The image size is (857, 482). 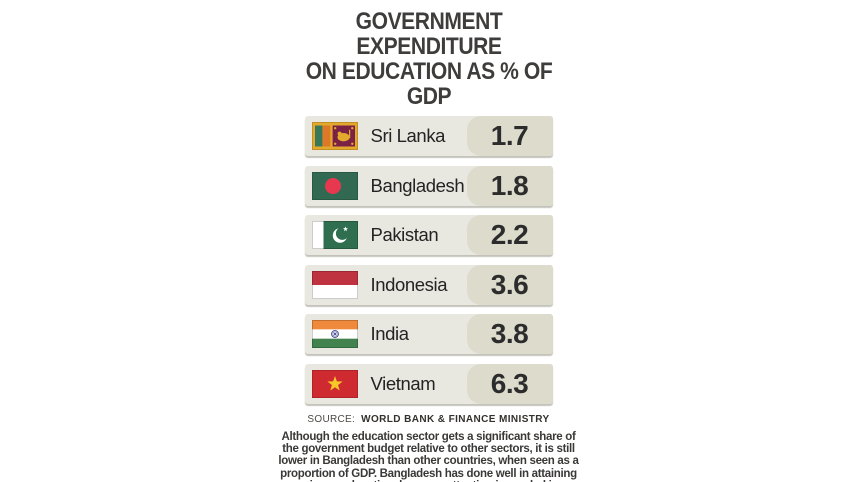 I want to click on row-sri-lanka: Sri Lanka 1.7, so click(x=428, y=136).